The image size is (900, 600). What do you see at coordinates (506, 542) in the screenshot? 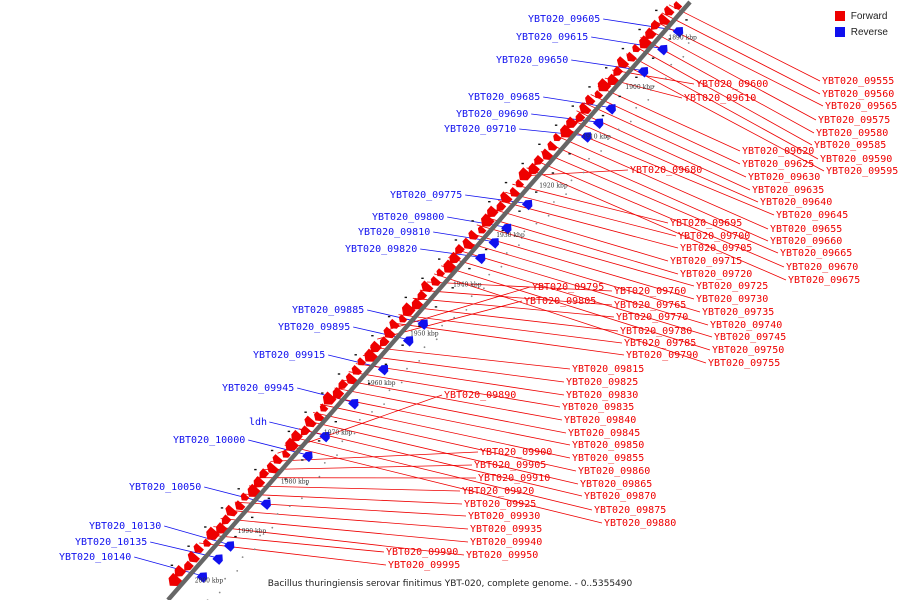
I see `forward-gene-label: YBT020_09940` at bounding box center [506, 542].